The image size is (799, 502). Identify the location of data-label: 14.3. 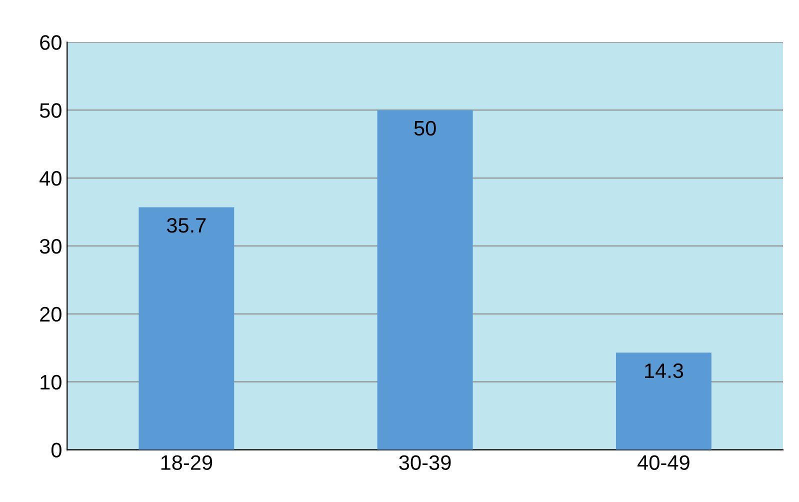
(664, 370).